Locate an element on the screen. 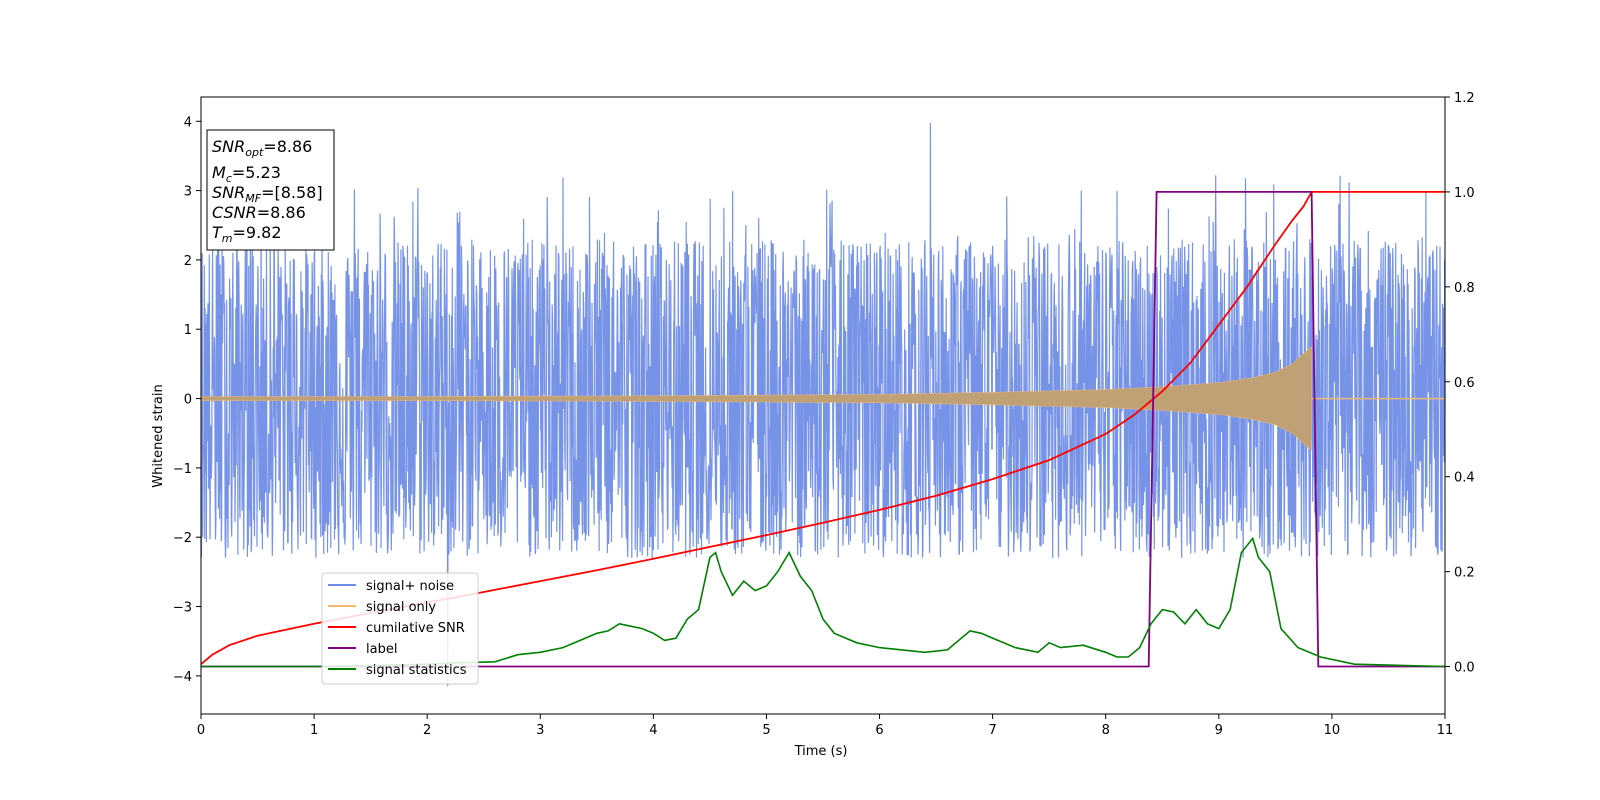 This screenshot has width=1600, height=800. y-tick-label: −3 is located at coordinates (182, 608).